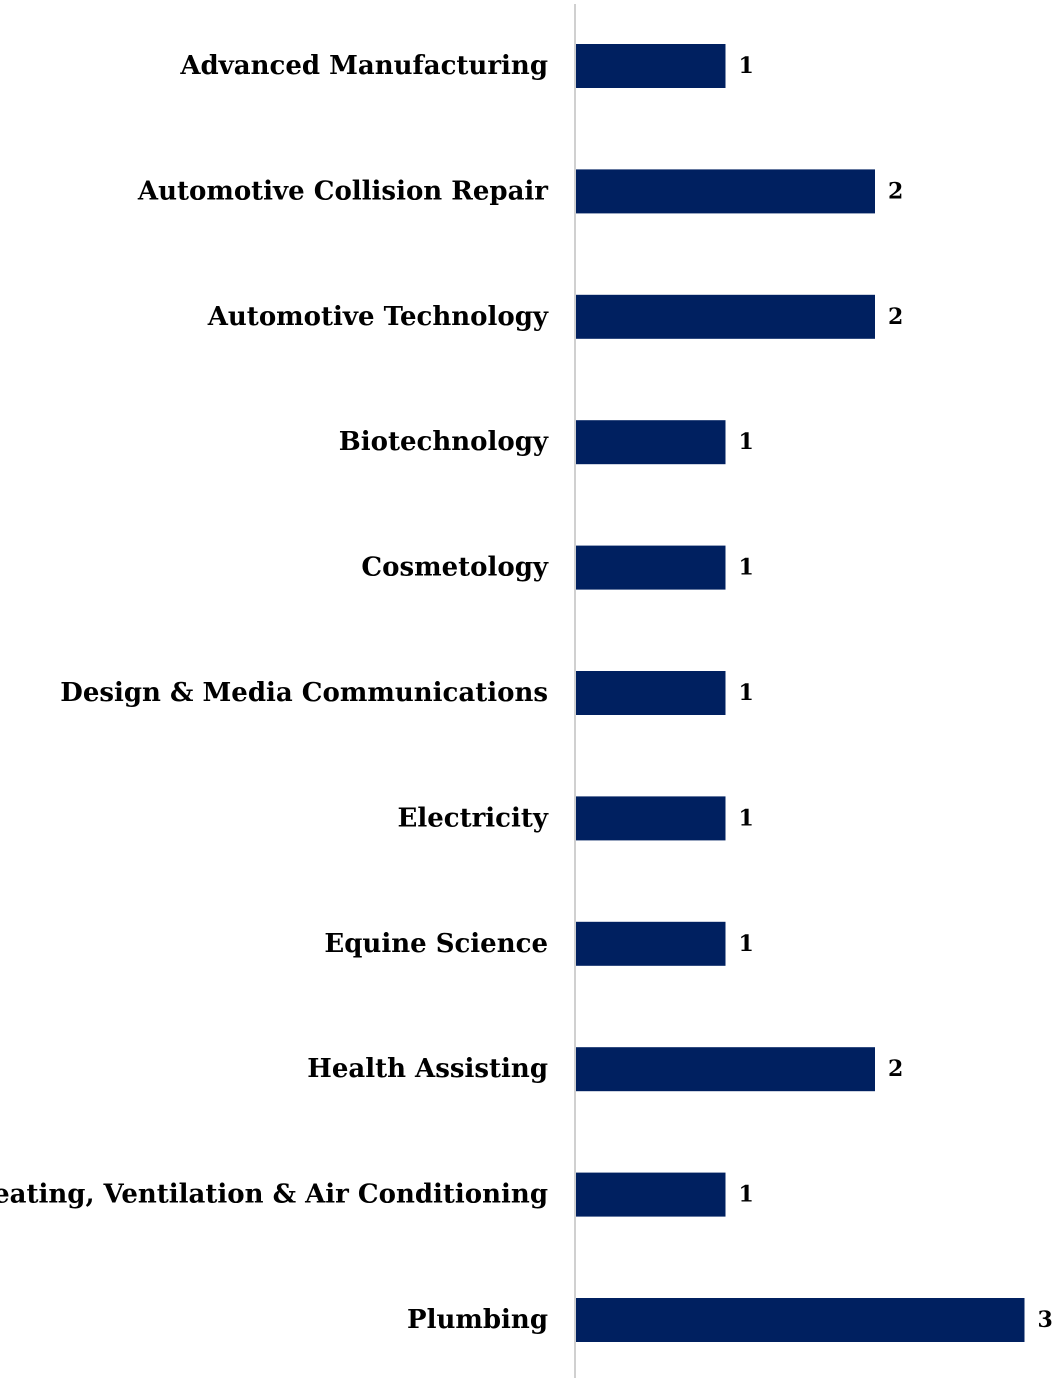  What do you see at coordinates (895, 1069) in the screenshot?
I see `value-label-9: 2` at bounding box center [895, 1069].